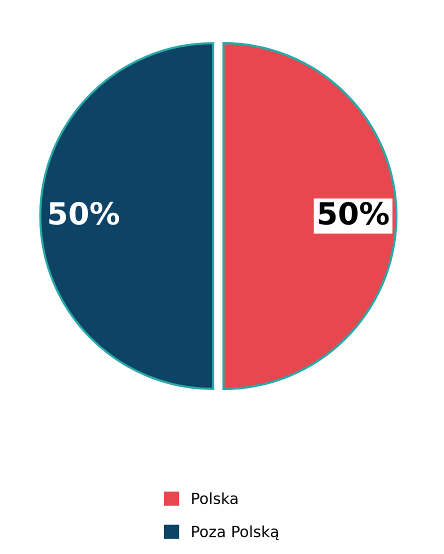  Describe the element at coordinates (235, 532) in the screenshot. I see `legend-label: Poza Polską` at that location.